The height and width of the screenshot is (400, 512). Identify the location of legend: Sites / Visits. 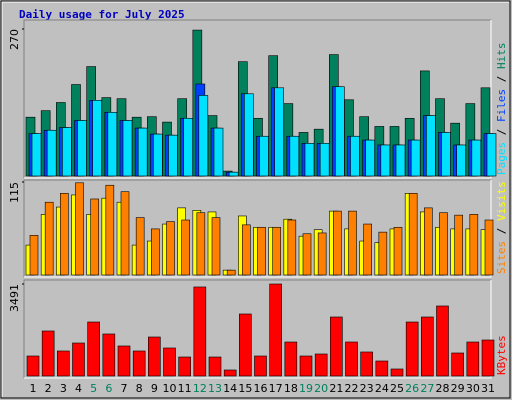
(501, 227).